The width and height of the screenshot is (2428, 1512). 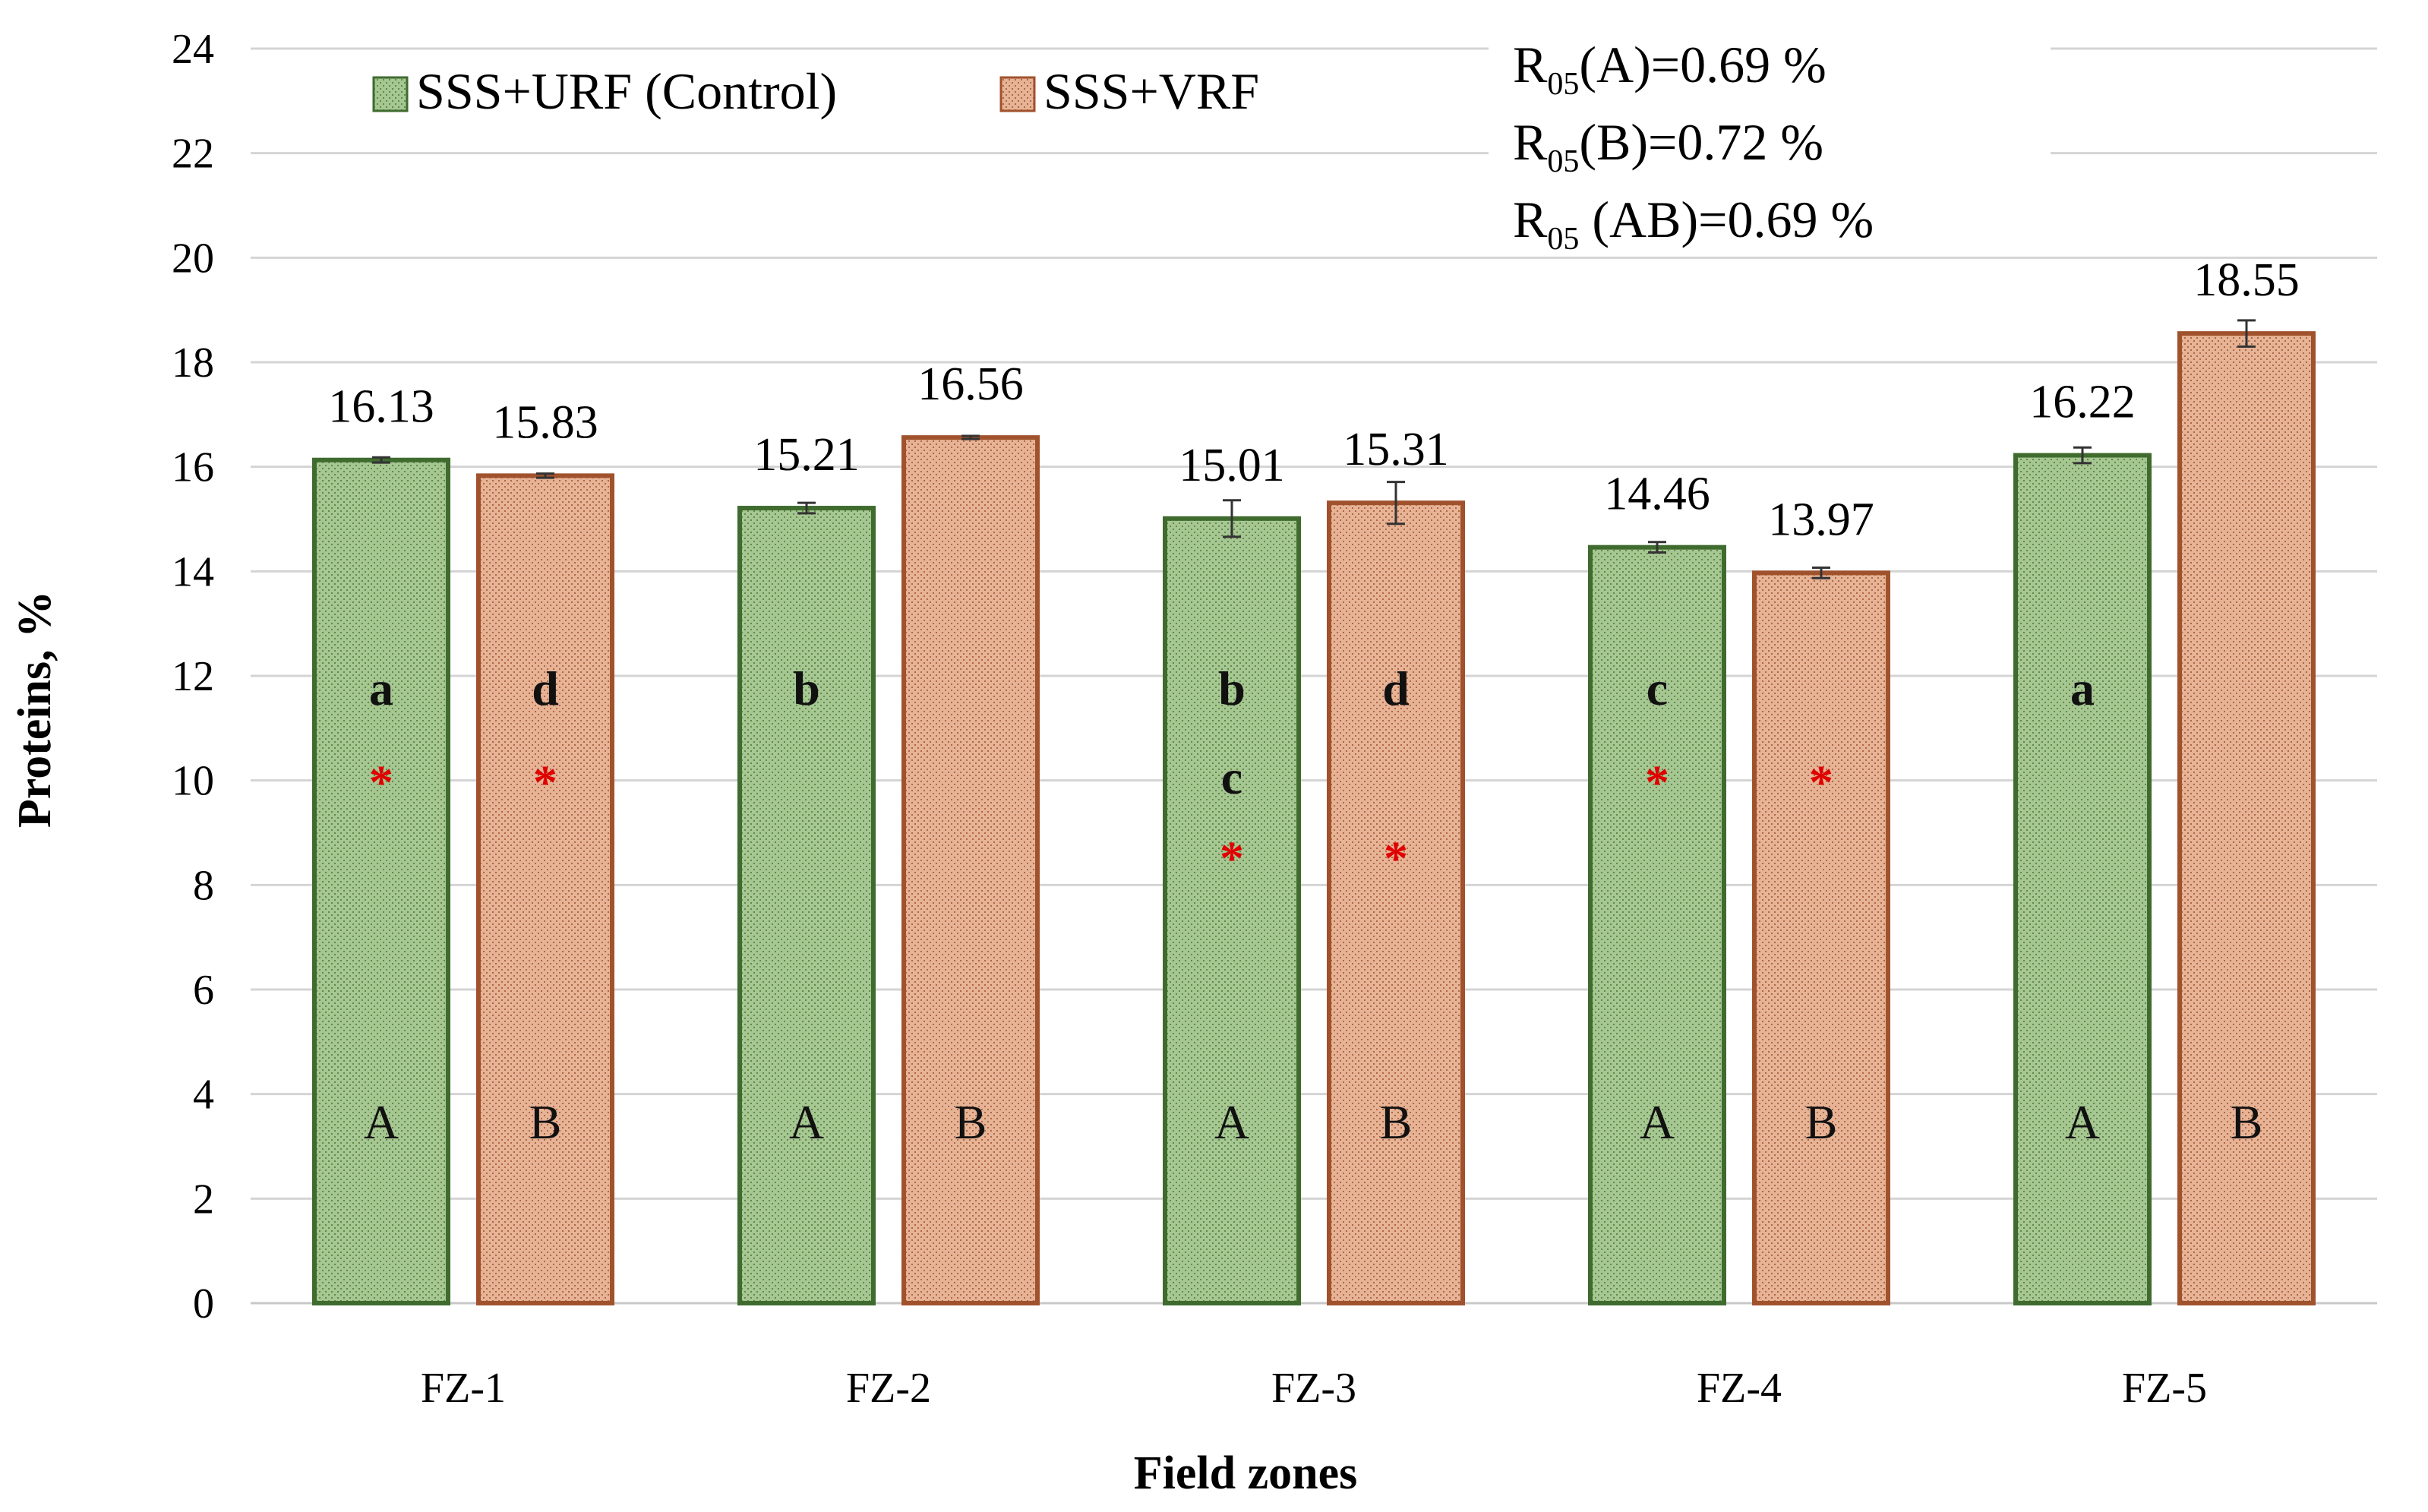 I want to click on lsd-annotation: R05(A)=0.69 %, so click(x=1670, y=69).